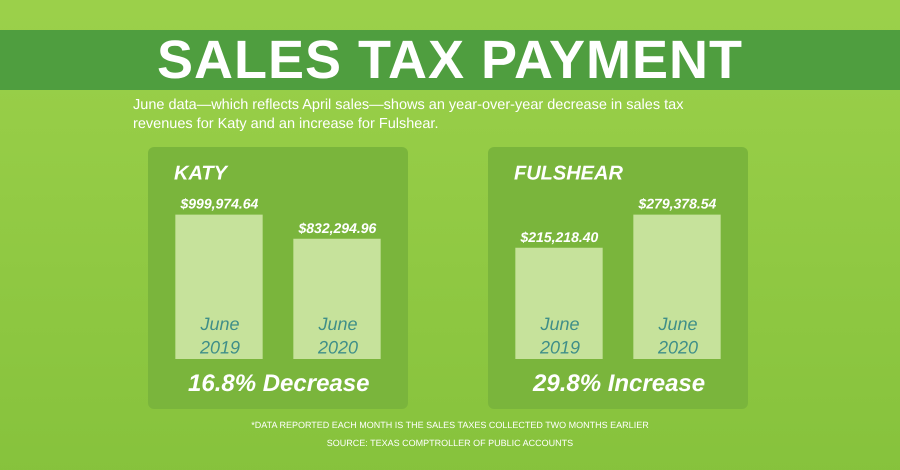 This screenshot has width=900, height=470. What do you see at coordinates (559, 236) in the screenshot?
I see `data-label: $215,218.40` at bounding box center [559, 236].